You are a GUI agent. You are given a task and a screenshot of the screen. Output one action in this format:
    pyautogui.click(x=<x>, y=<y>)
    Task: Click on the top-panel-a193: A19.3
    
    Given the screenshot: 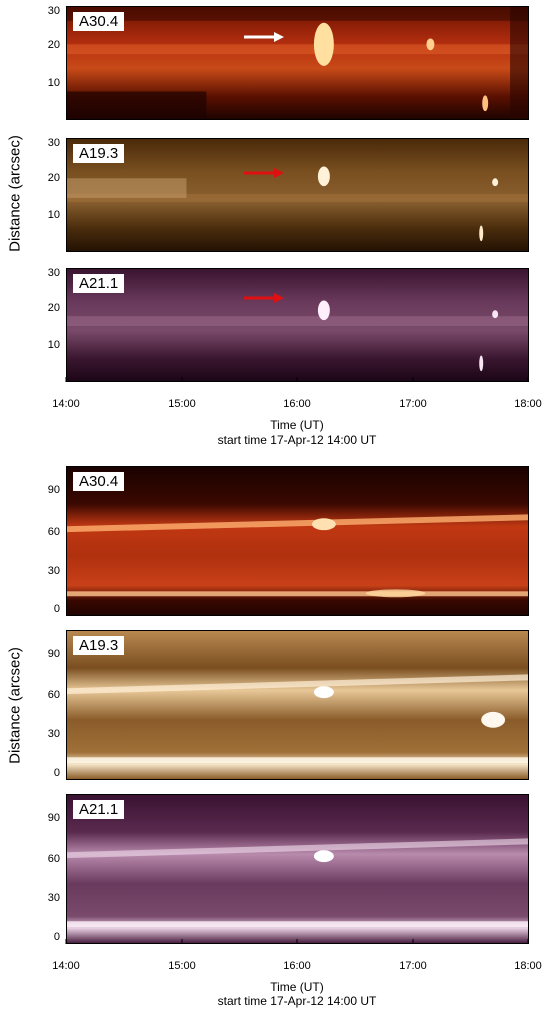 What is the action you would take?
    pyautogui.click(x=297, y=195)
    